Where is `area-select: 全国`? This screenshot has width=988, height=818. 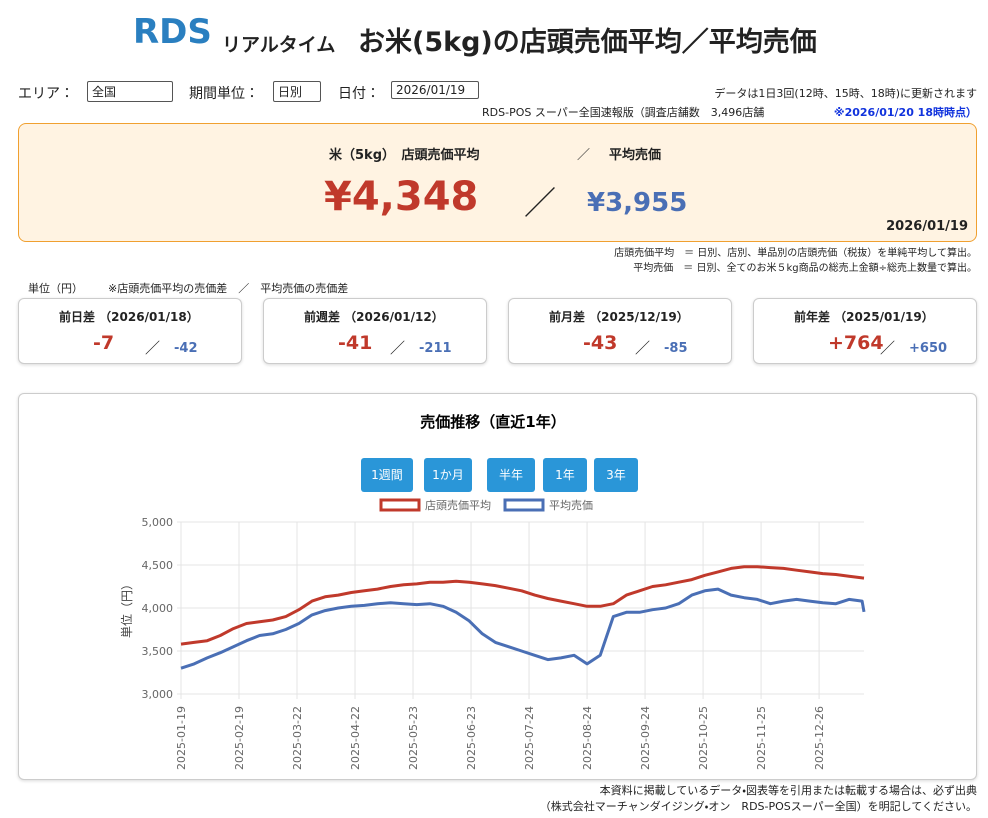
area-select: 全国 is located at coordinates (130, 91).